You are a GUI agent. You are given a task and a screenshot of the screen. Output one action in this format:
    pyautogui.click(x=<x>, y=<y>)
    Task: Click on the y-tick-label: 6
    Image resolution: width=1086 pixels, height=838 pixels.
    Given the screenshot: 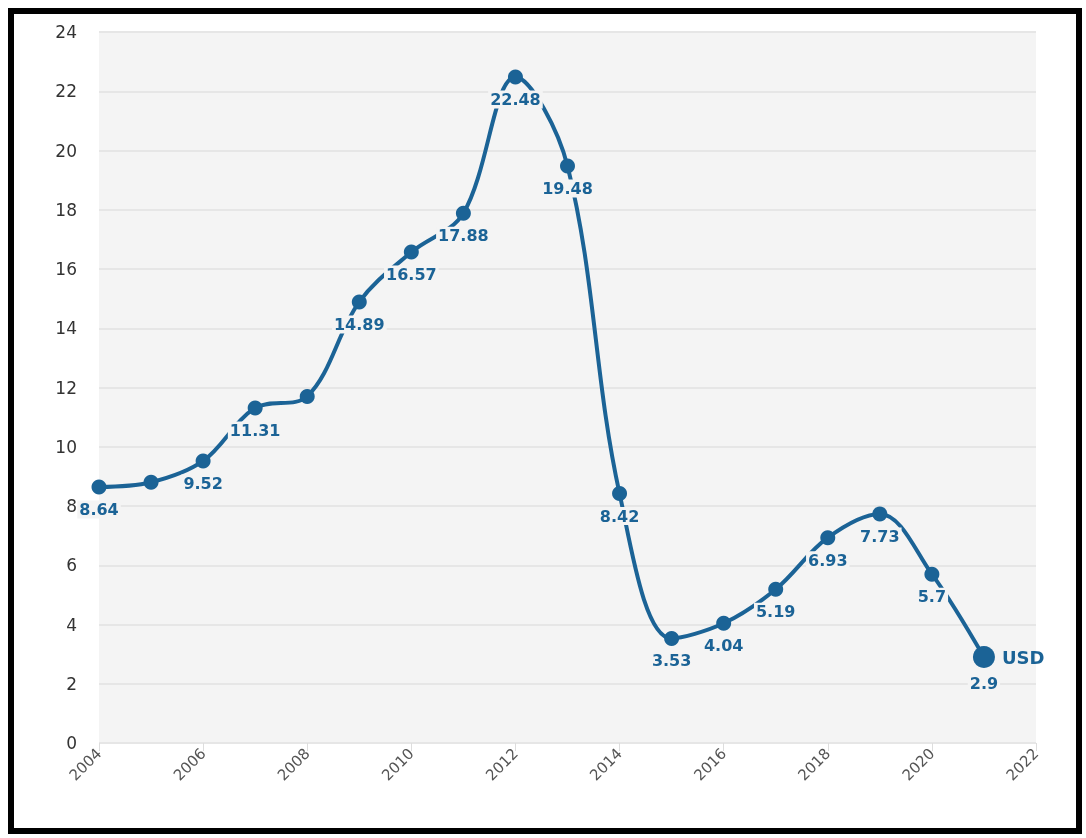 What is the action you would take?
    pyautogui.click(x=71, y=565)
    